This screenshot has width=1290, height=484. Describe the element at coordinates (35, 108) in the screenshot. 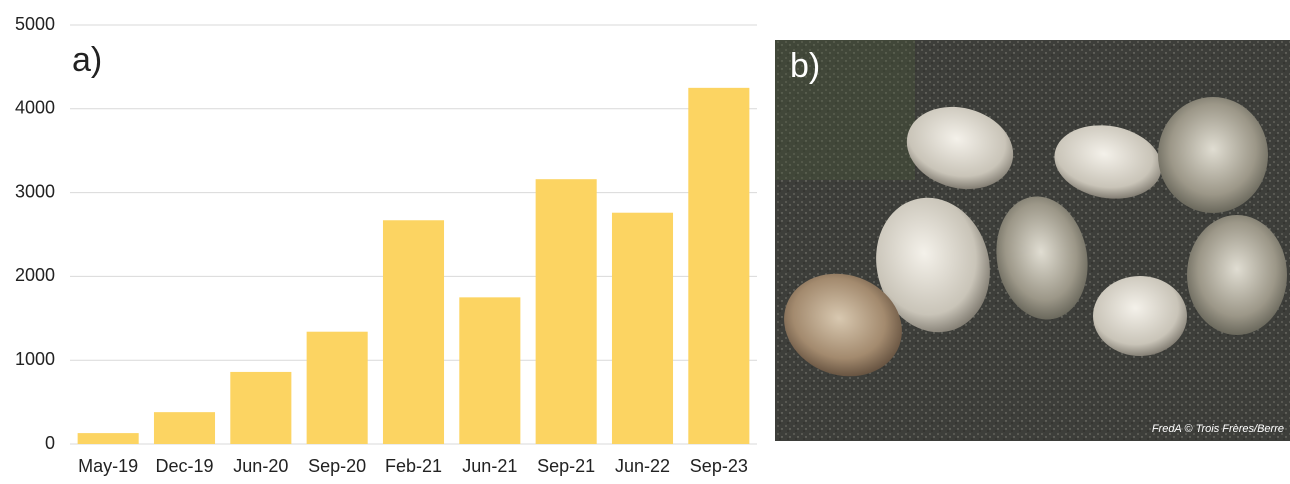

I see `y-tick-label: 4000` at that location.